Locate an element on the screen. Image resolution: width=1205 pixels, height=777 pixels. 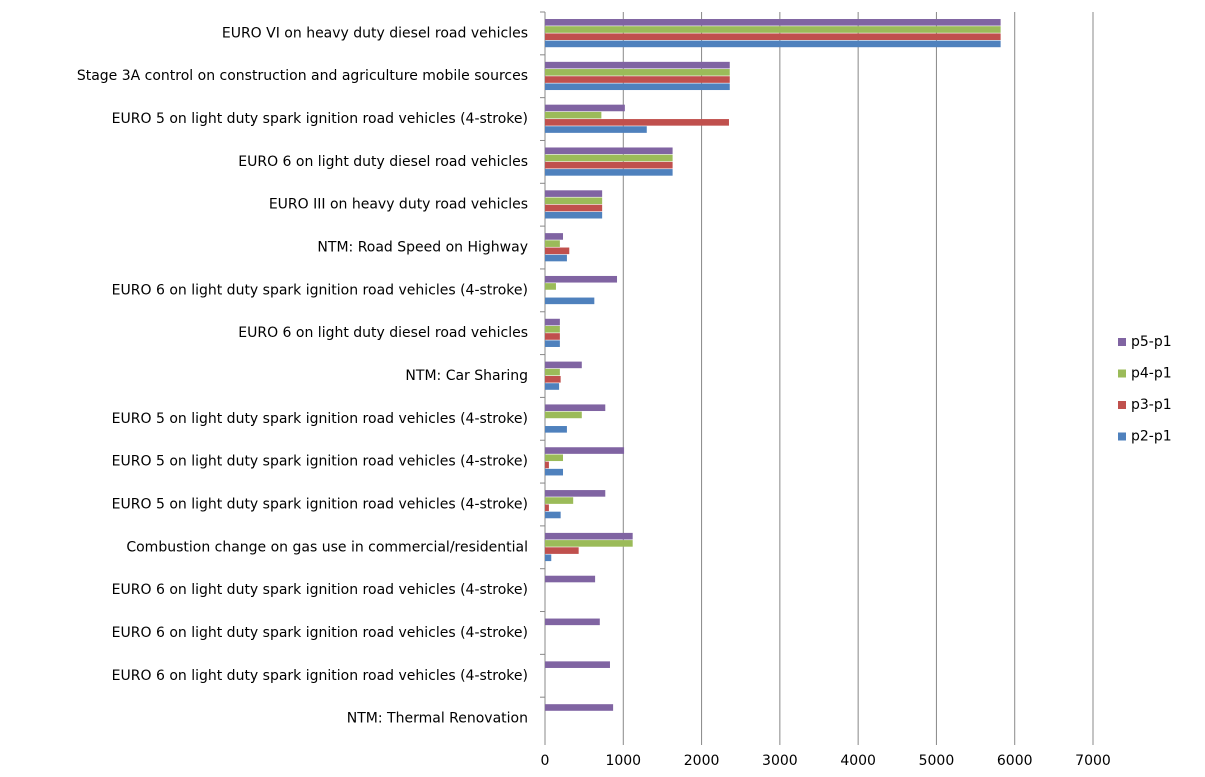
x-tick-label: 7000 is located at coordinates (1093, 761).